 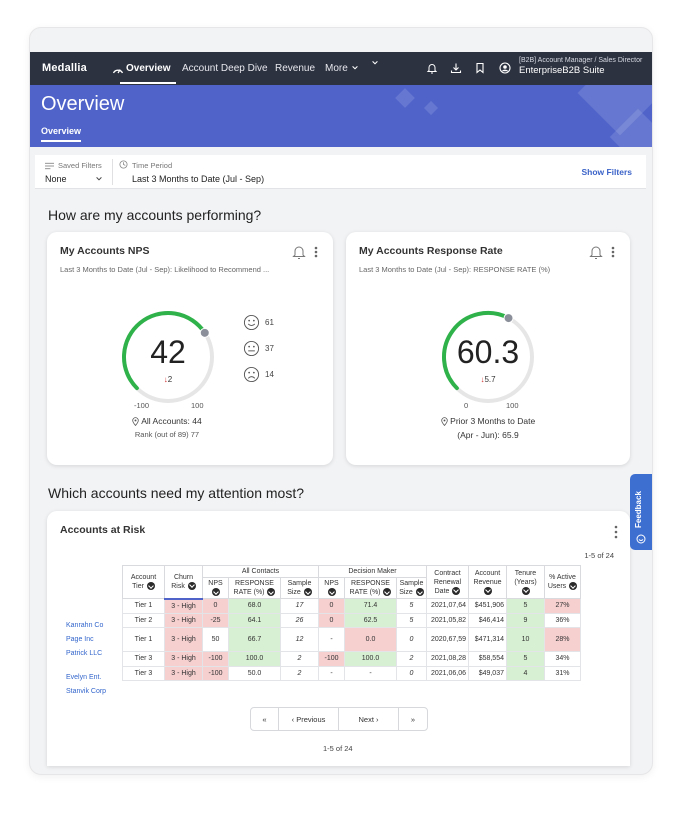 I want to click on table-cell-revenue: $49,037, so click(x=487, y=673).